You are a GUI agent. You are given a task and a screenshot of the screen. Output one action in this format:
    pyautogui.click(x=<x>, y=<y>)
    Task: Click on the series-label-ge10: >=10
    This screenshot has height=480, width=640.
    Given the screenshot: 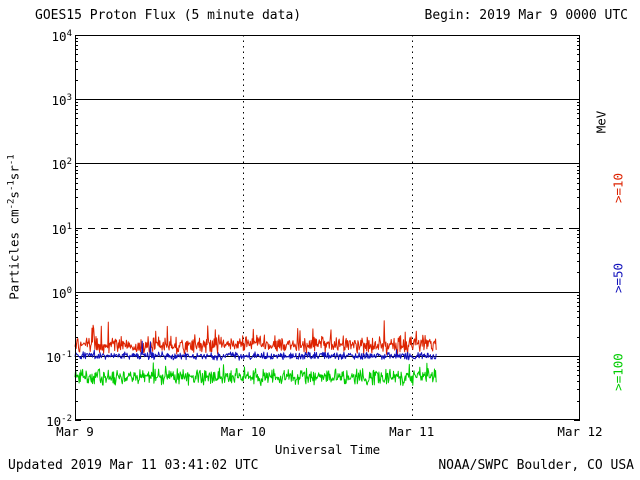 What is the action you would take?
    pyautogui.click(x=618, y=188)
    